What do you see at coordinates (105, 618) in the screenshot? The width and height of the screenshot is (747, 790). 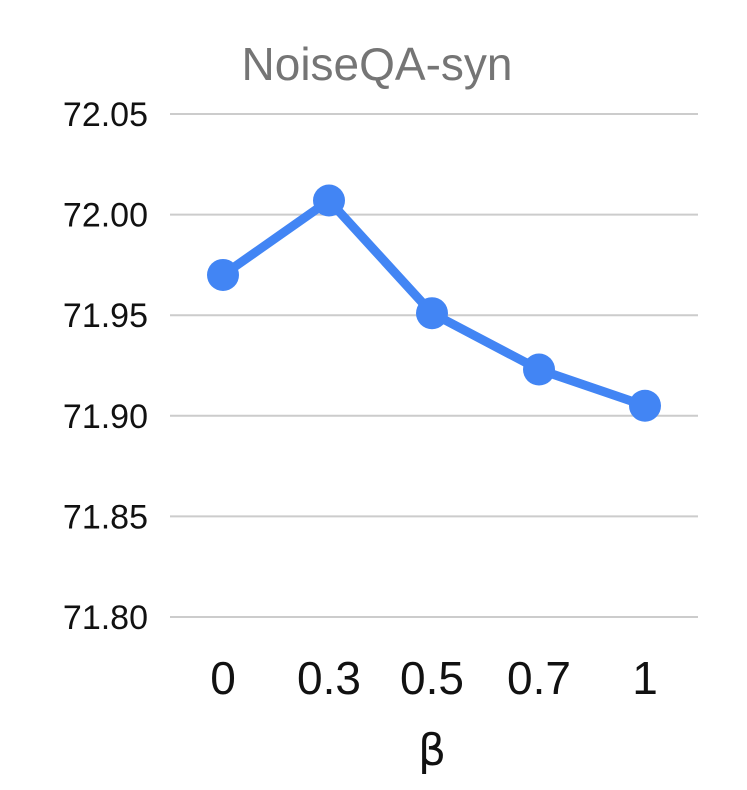 I see `y-tick-label: 71.80` at bounding box center [105, 618].